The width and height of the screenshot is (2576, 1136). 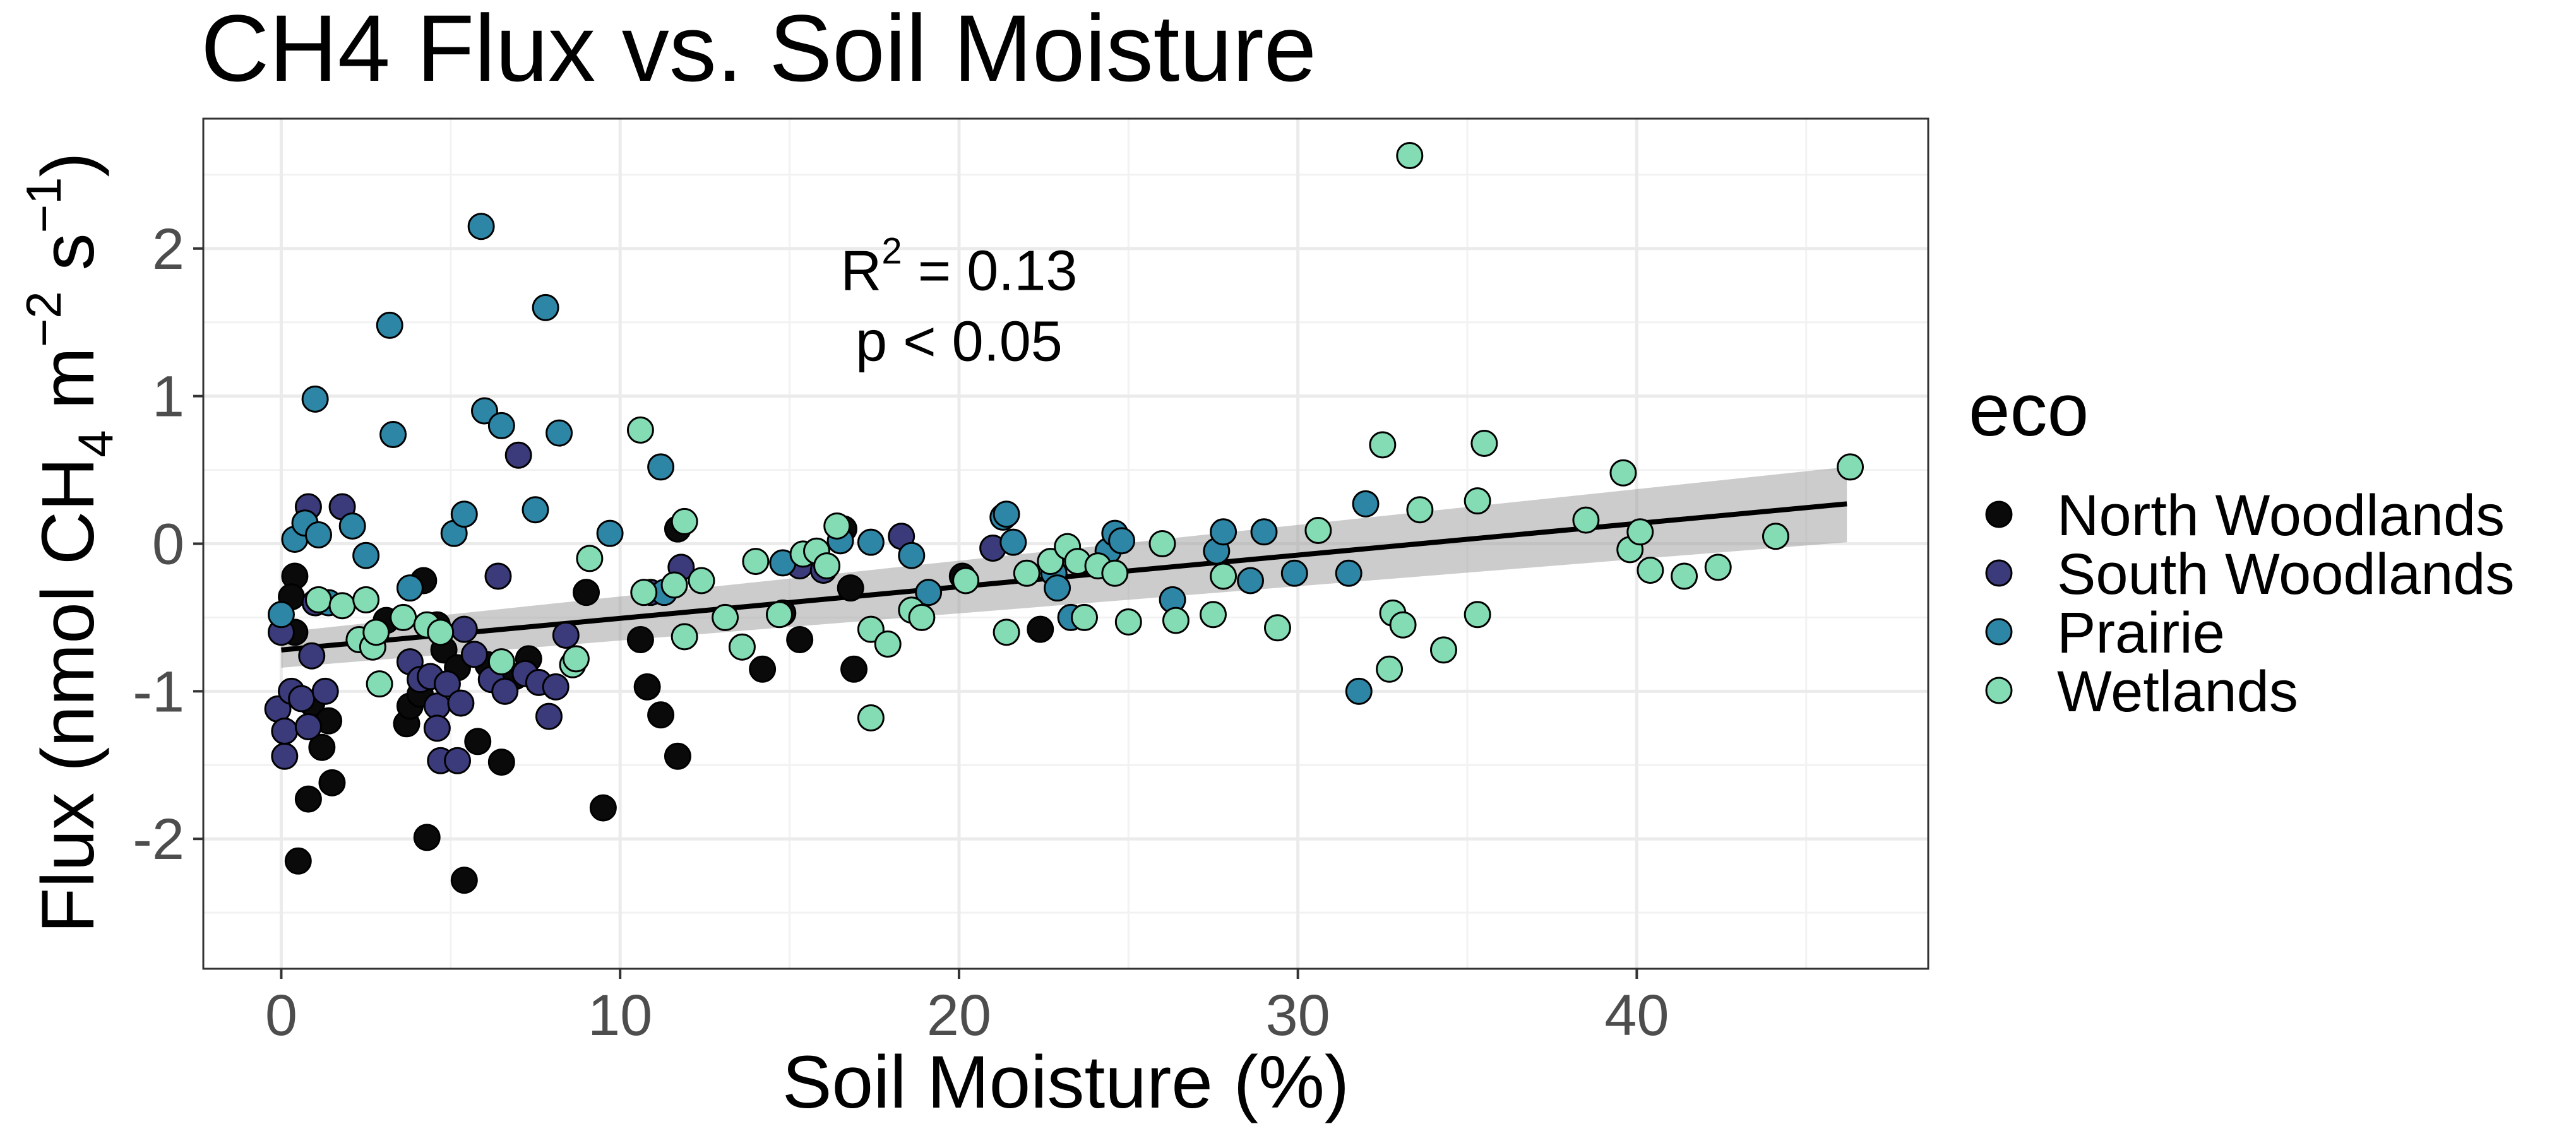 I want to click on r-squared-annotation: R2 = 0.13, so click(x=958, y=266).